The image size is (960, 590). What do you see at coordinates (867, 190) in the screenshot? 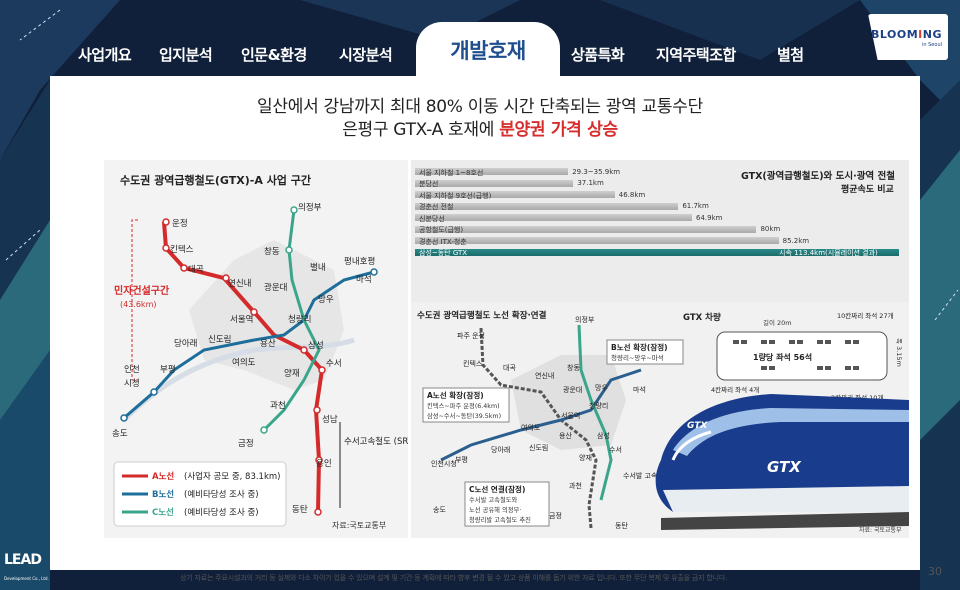
I see `speed-chart-subtitle: 평균속도 비교` at bounding box center [867, 190].